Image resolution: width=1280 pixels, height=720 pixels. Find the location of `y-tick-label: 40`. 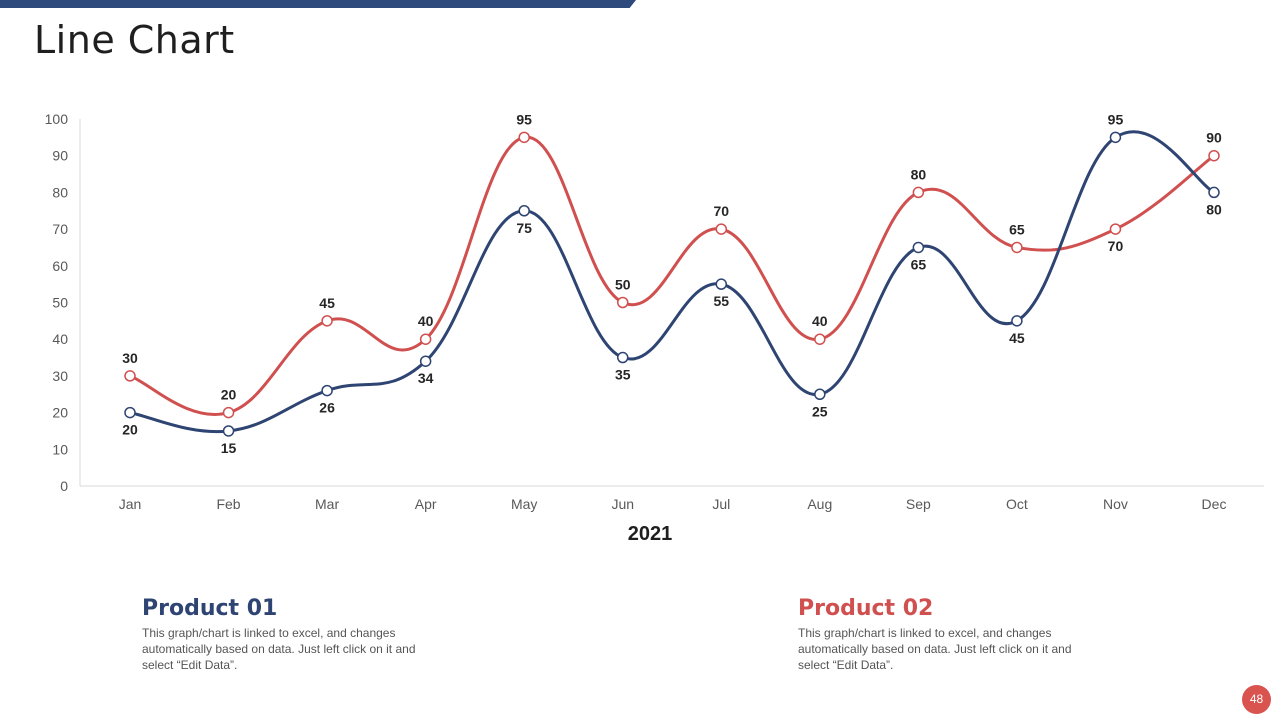

y-tick-label: 40 is located at coordinates (60, 339).